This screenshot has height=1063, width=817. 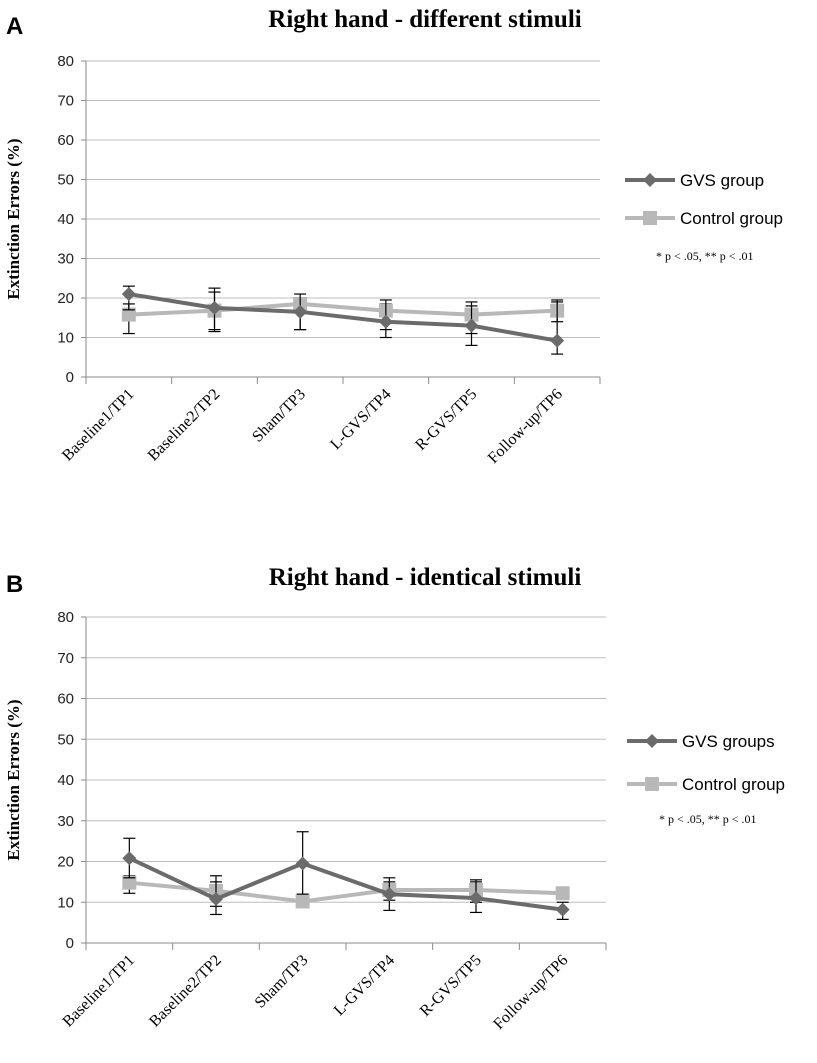 What do you see at coordinates (706, 763) in the screenshot?
I see `legend: GVS groups Control group` at bounding box center [706, 763].